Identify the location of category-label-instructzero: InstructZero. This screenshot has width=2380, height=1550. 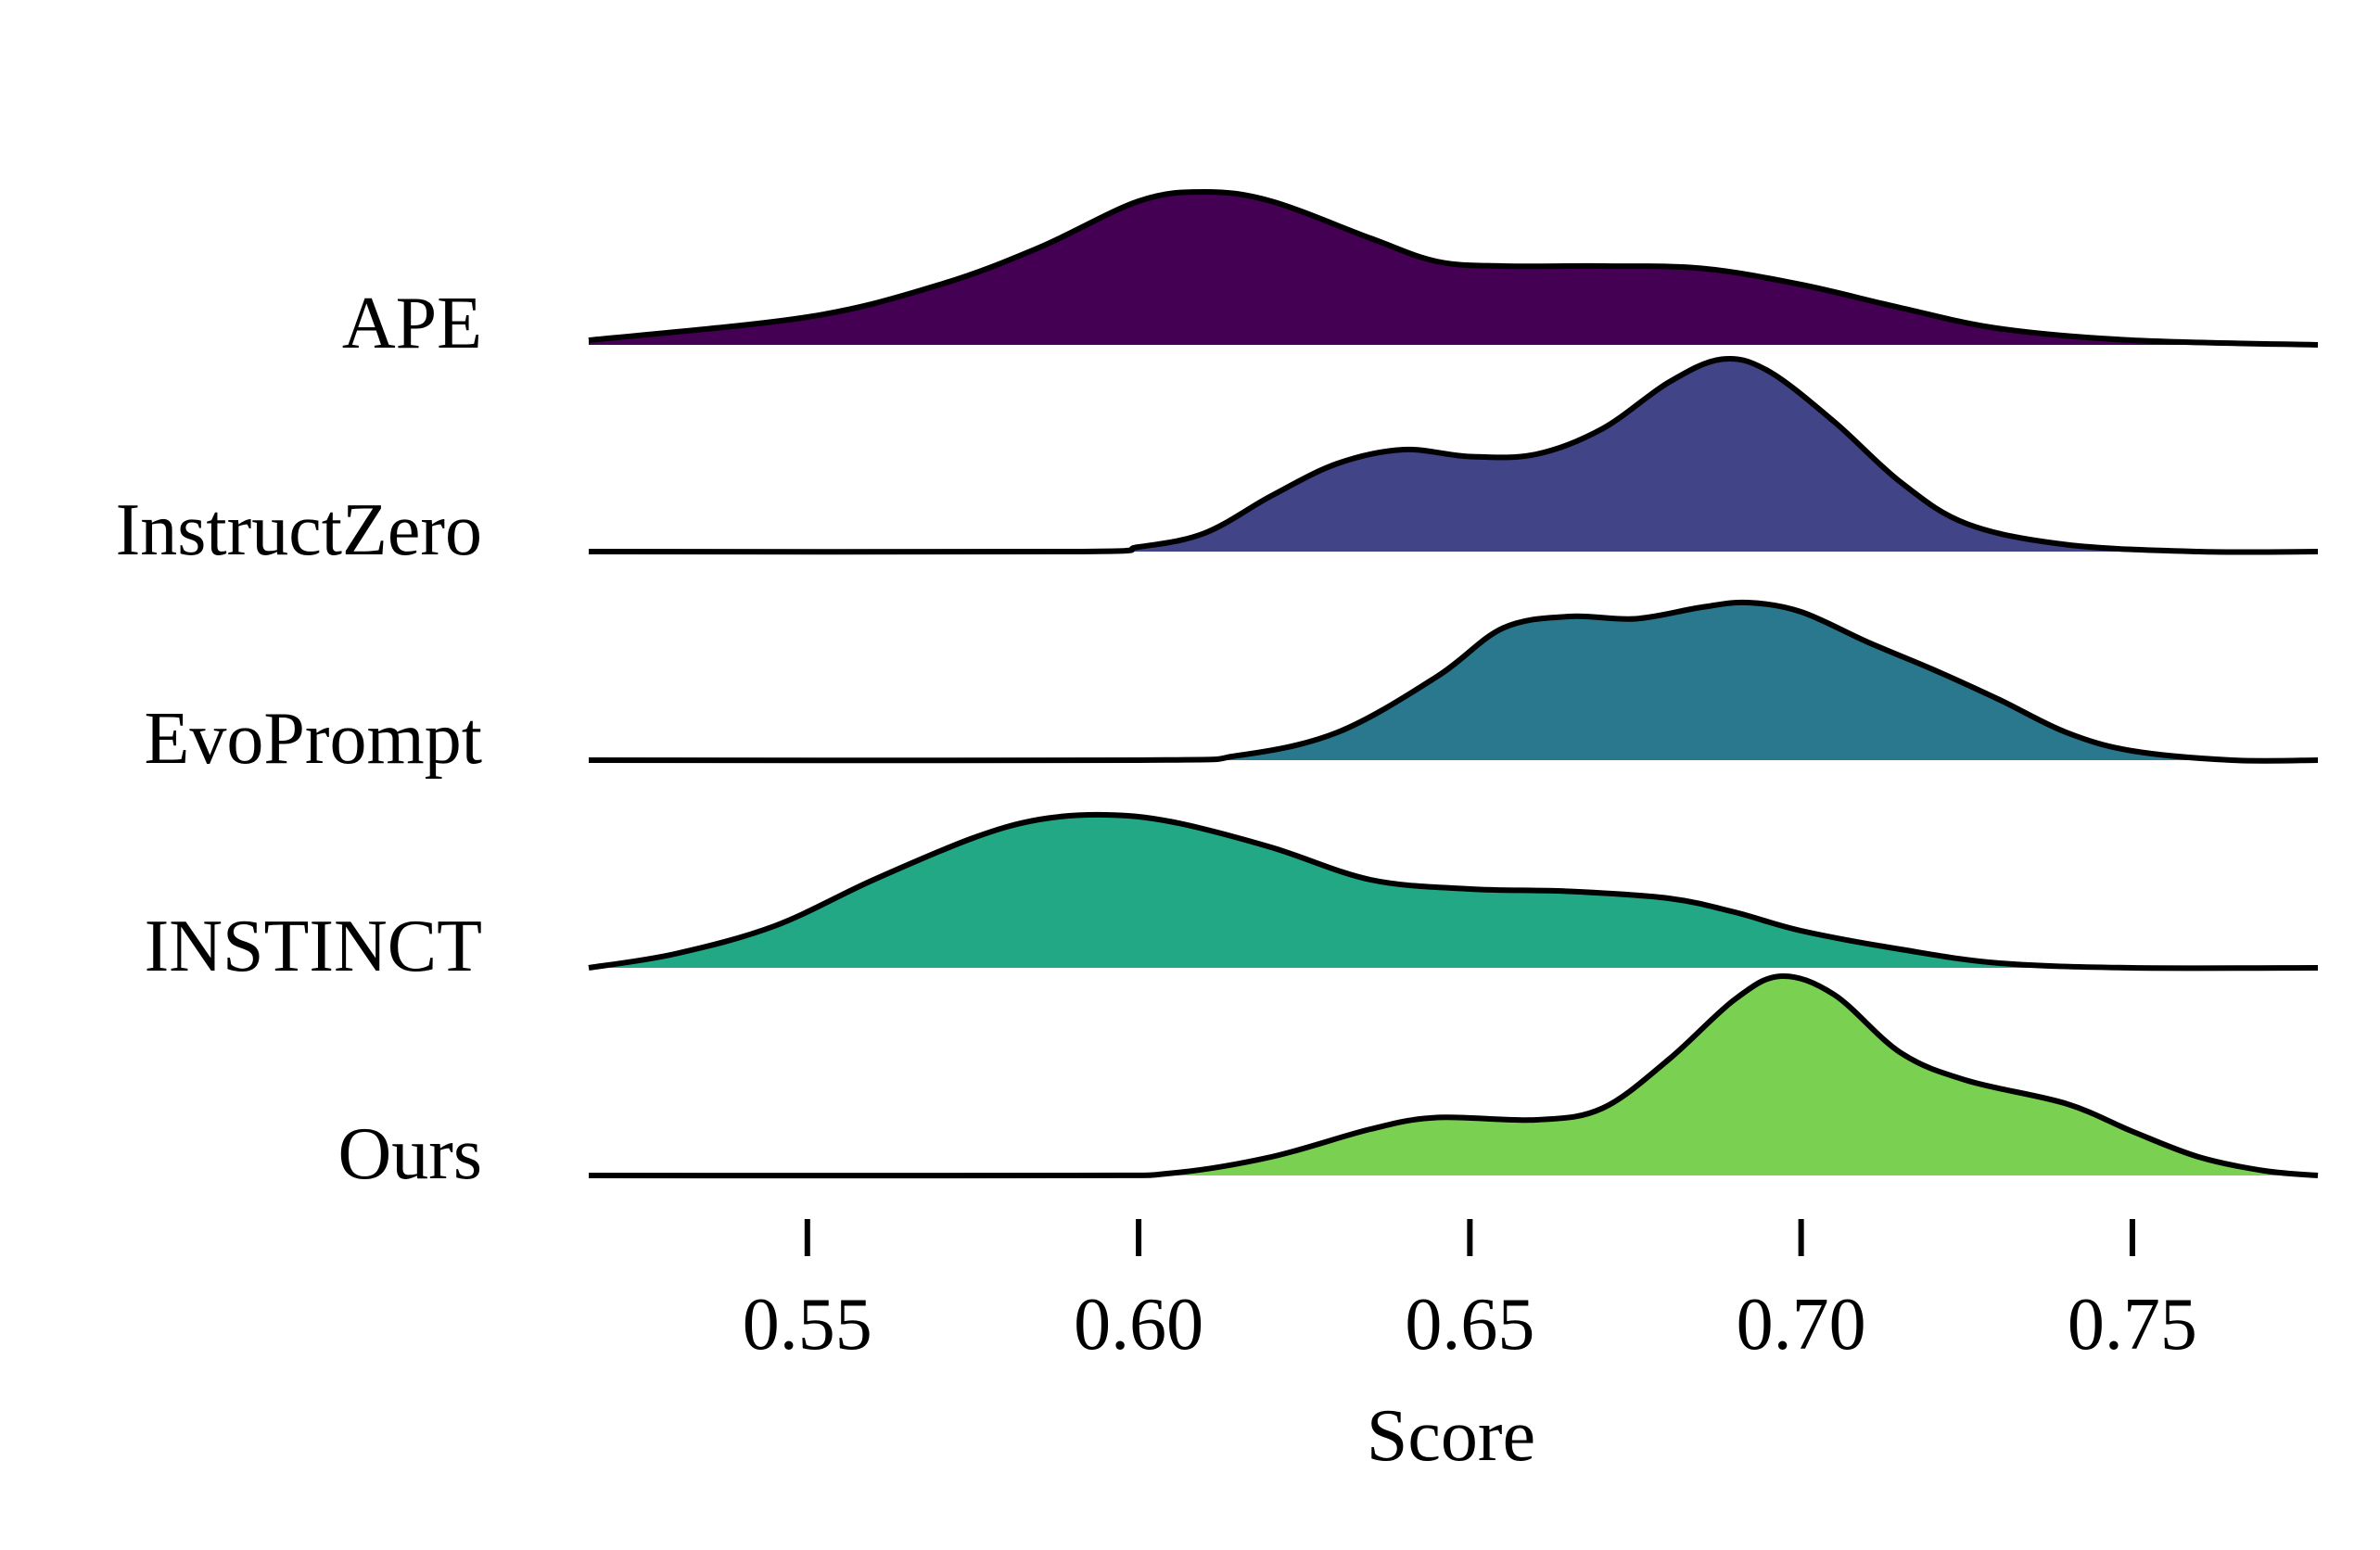
(299, 530).